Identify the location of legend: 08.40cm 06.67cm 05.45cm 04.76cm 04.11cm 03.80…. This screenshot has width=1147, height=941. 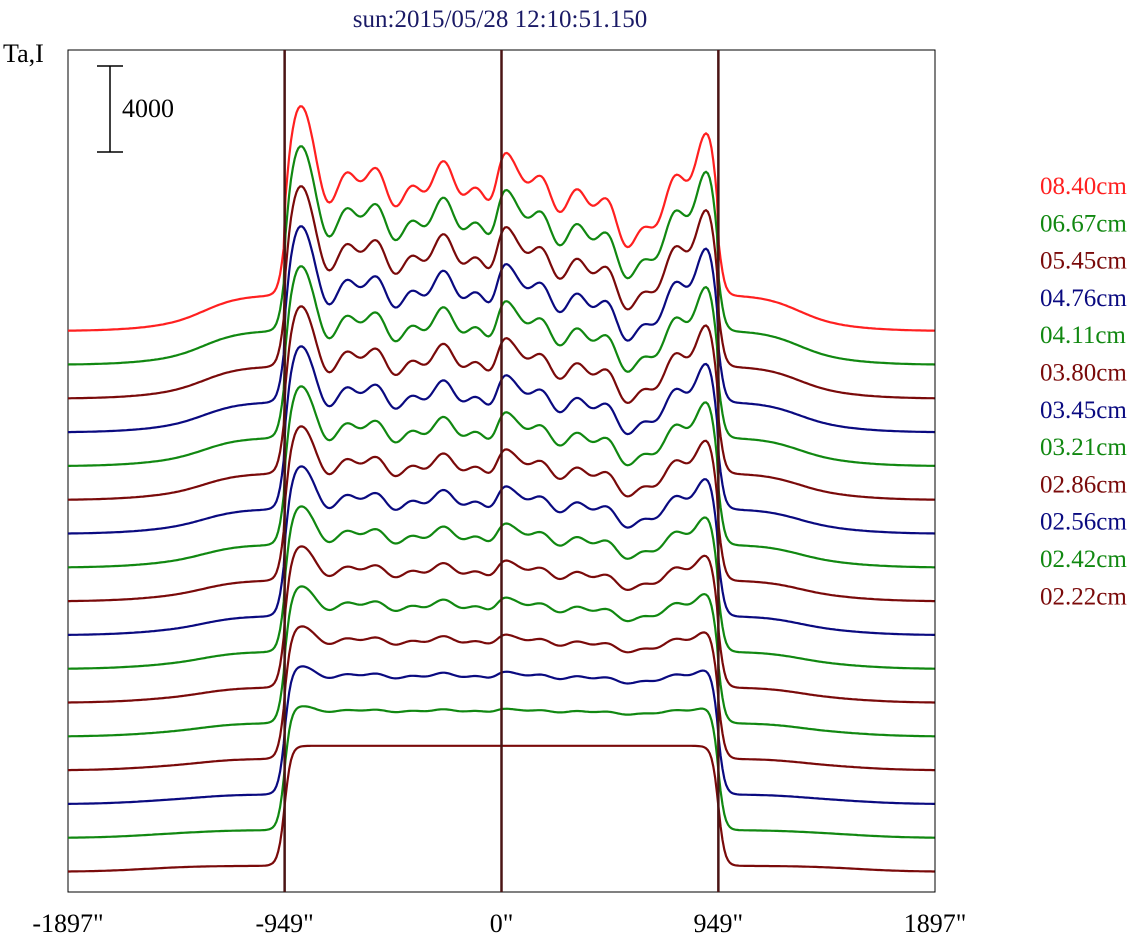
(1083, 391).